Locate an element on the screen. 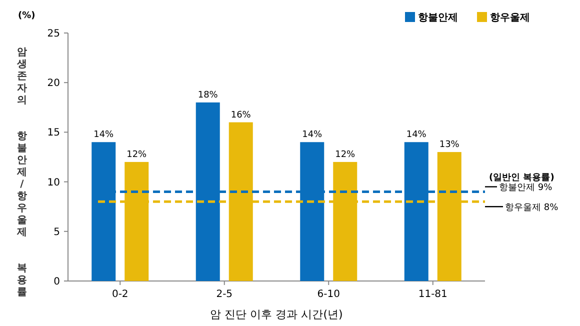 This screenshot has height=326, width=580. text: (일반인 복용률) is located at coordinates (521, 178).